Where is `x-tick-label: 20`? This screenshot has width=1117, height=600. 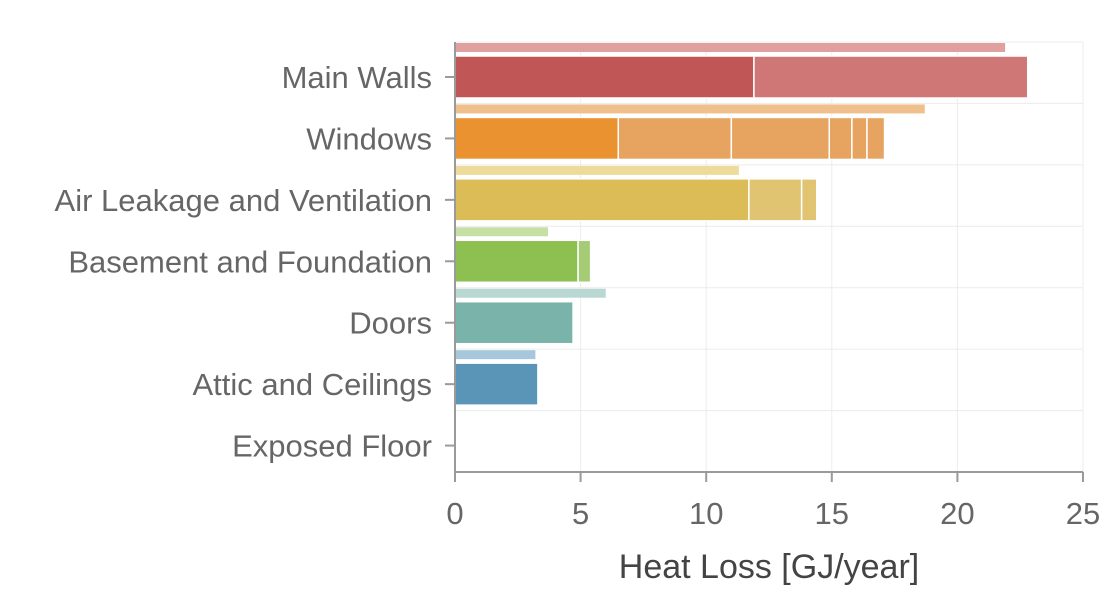 x-tick-label: 20 is located at coordinates (957, 513).